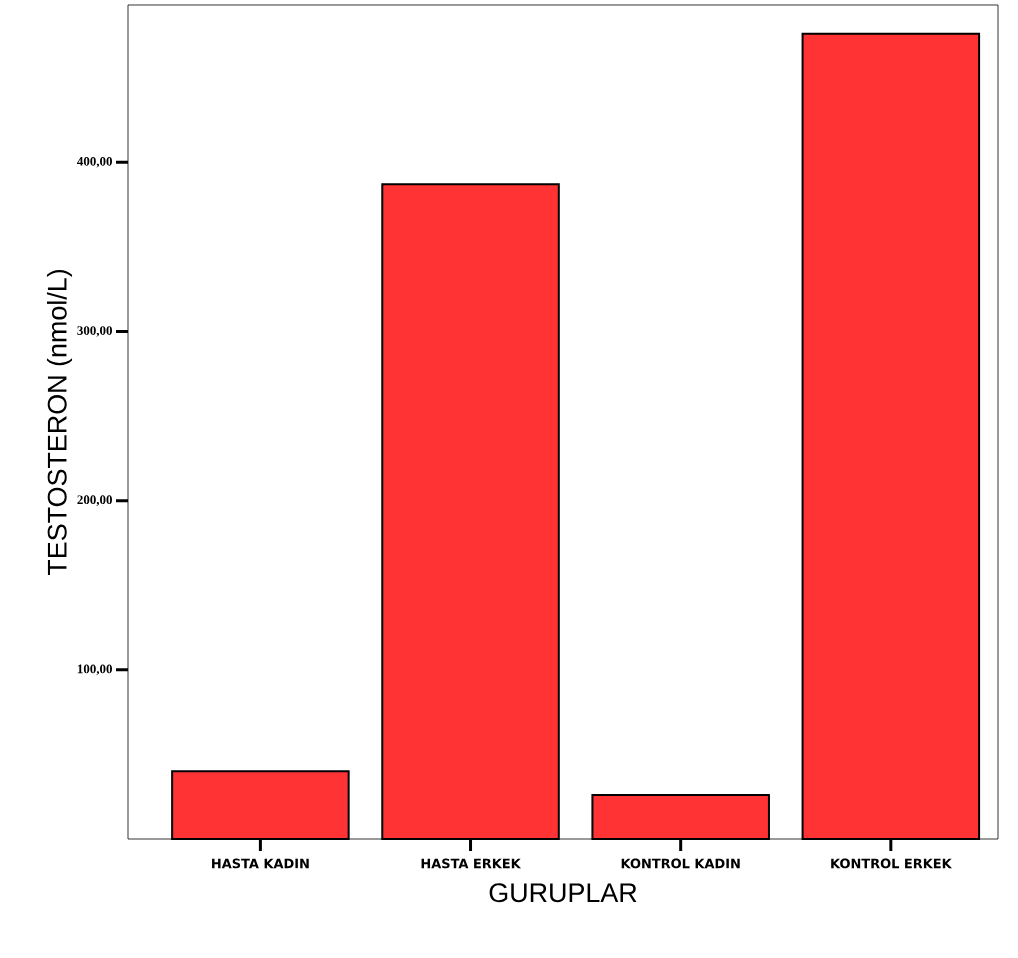 The width and height of the screenshot is (1018, 958). What do you see at coordinates (471, 863) in the screenshot?
I see `x-tick-label: HASTA ERKEK` at bounding box center [471, 863].